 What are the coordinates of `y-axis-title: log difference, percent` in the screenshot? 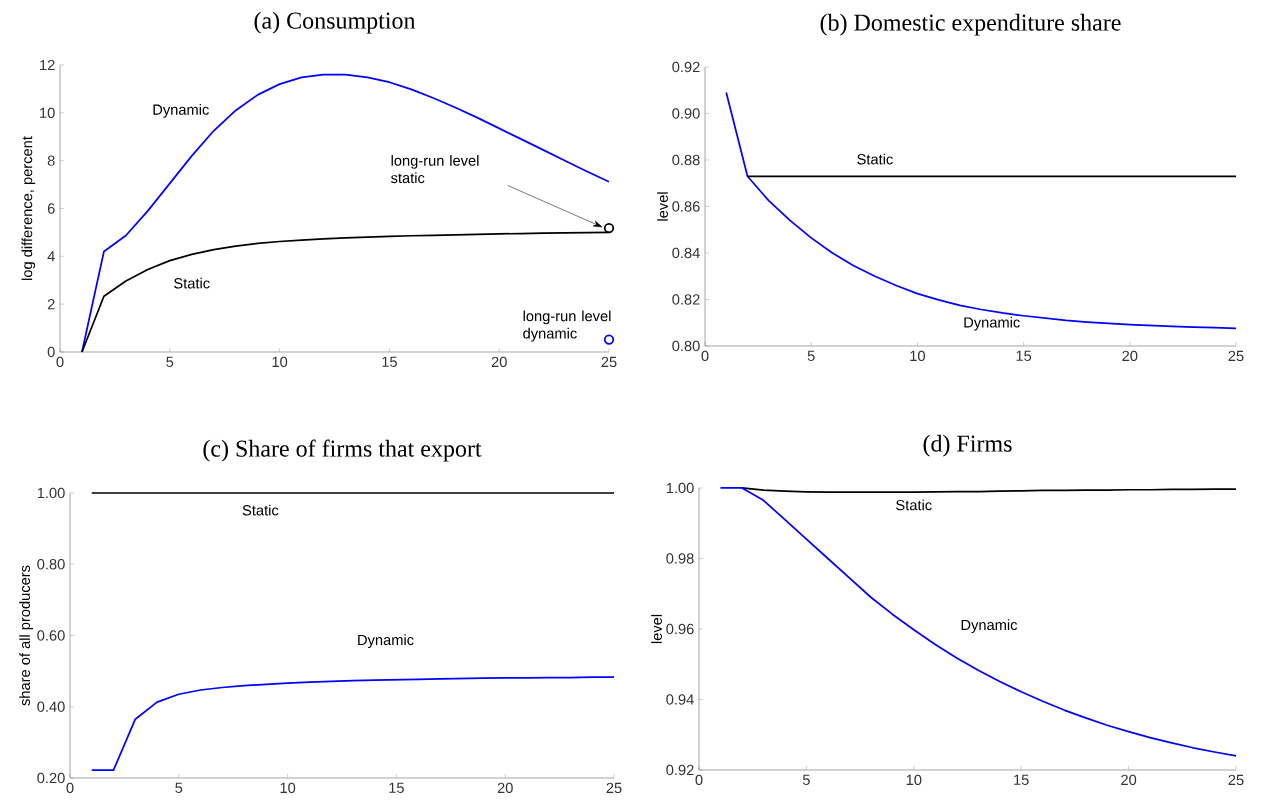 It's located at (28, 208).